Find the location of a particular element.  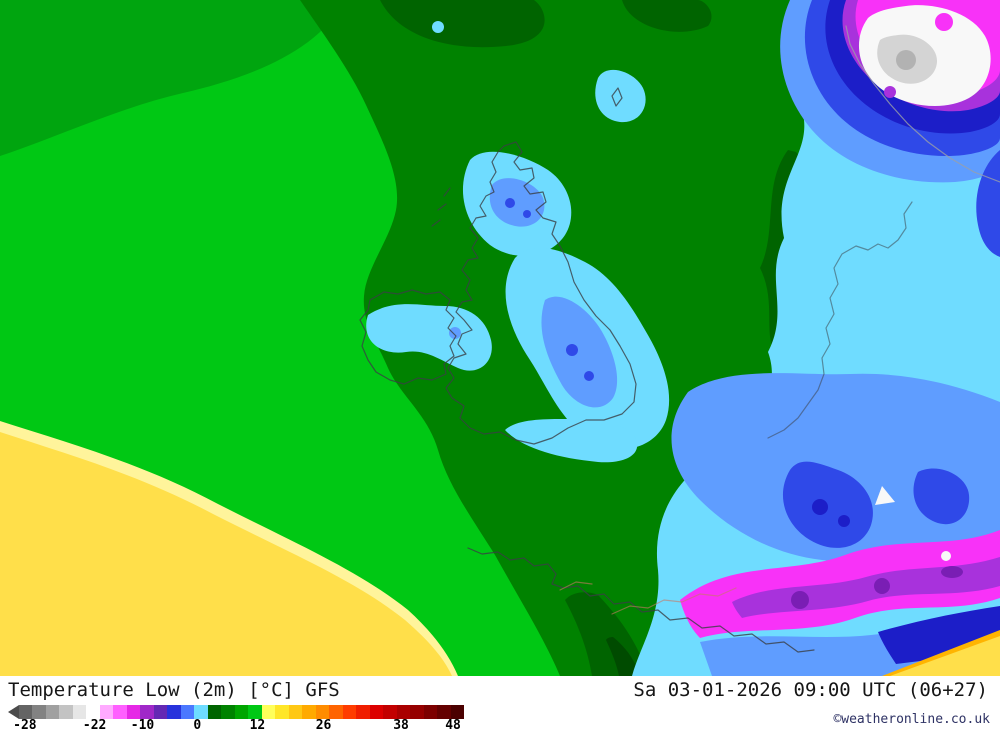

temperature-scale-ticks: -28 -22 -10 0 12 26 38 48 is located at coordinates (236, 726).